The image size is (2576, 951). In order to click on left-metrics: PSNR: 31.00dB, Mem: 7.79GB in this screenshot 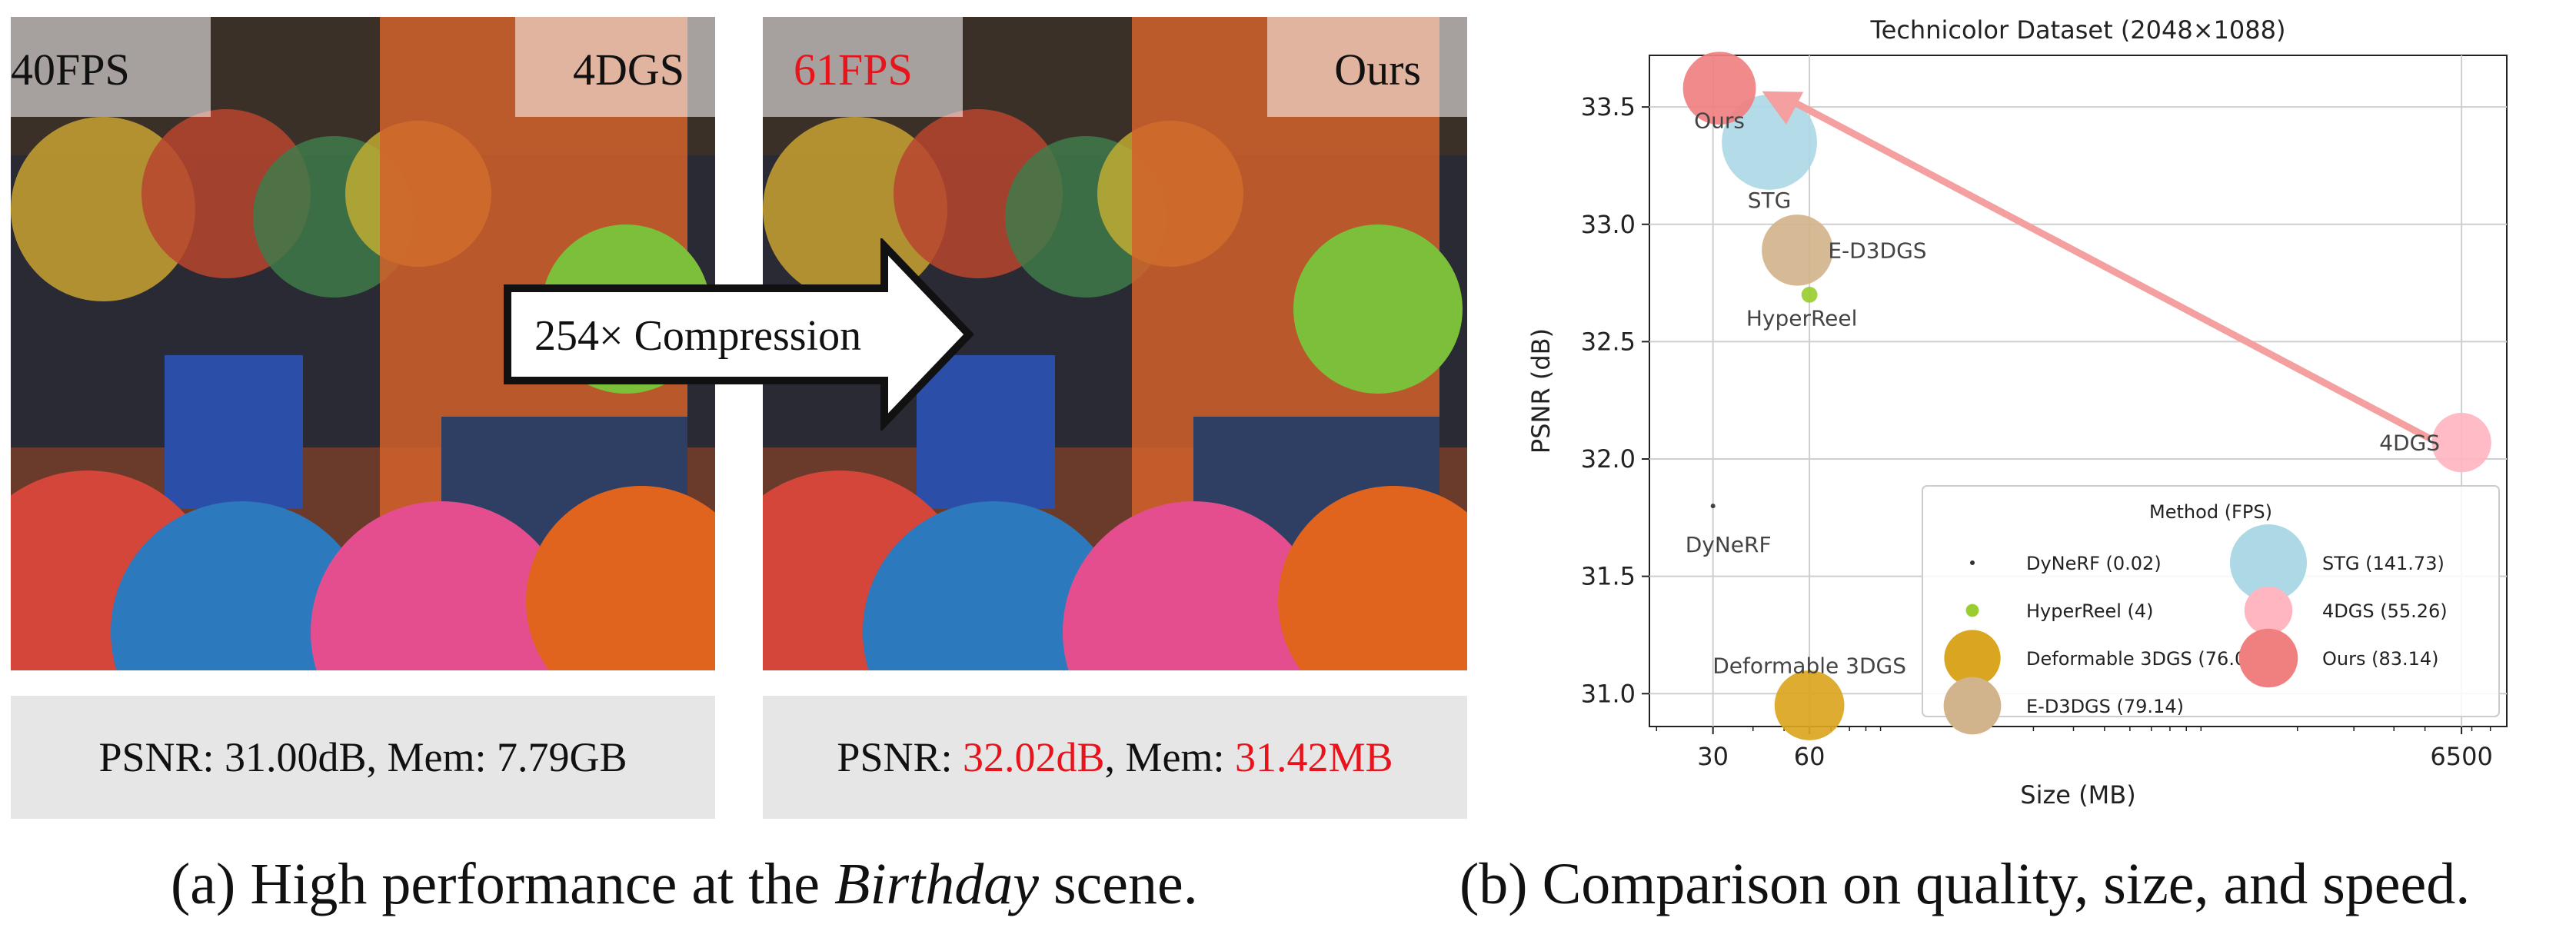, I will do `click(363, 757)`.